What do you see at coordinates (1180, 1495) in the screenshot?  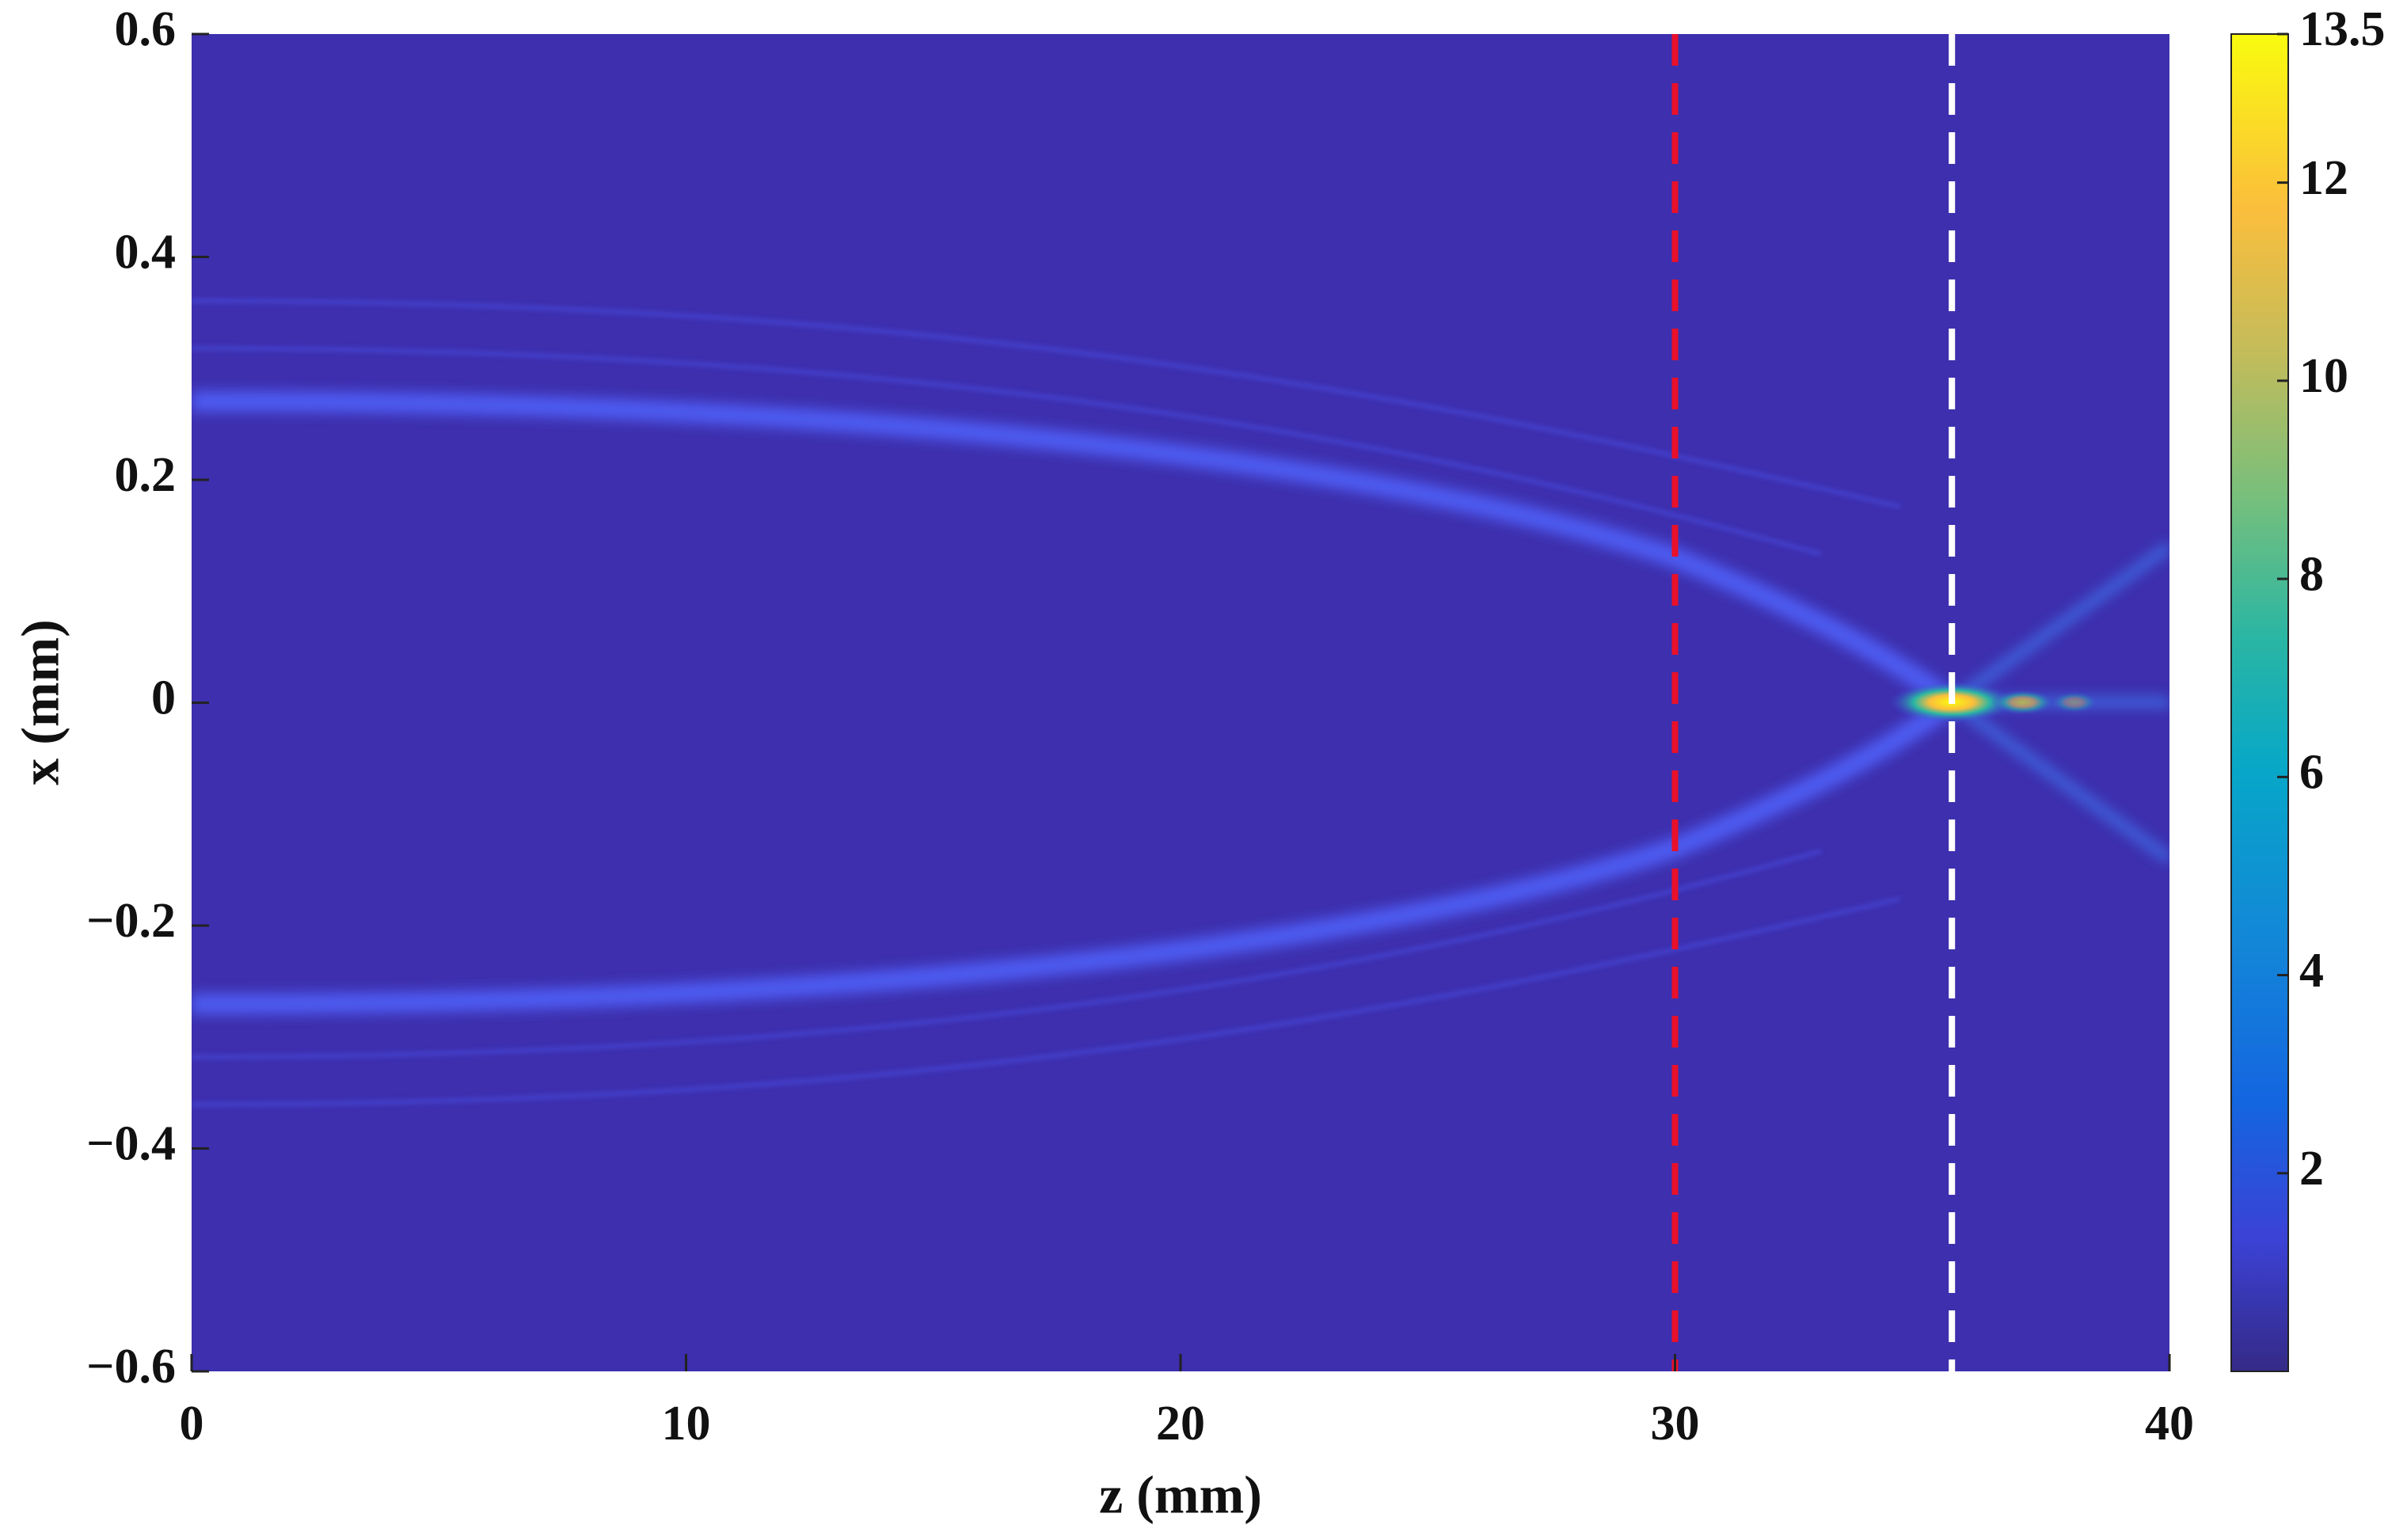 I see `x-axis-label: z (mm)` at bounding box center [1180, 1495].